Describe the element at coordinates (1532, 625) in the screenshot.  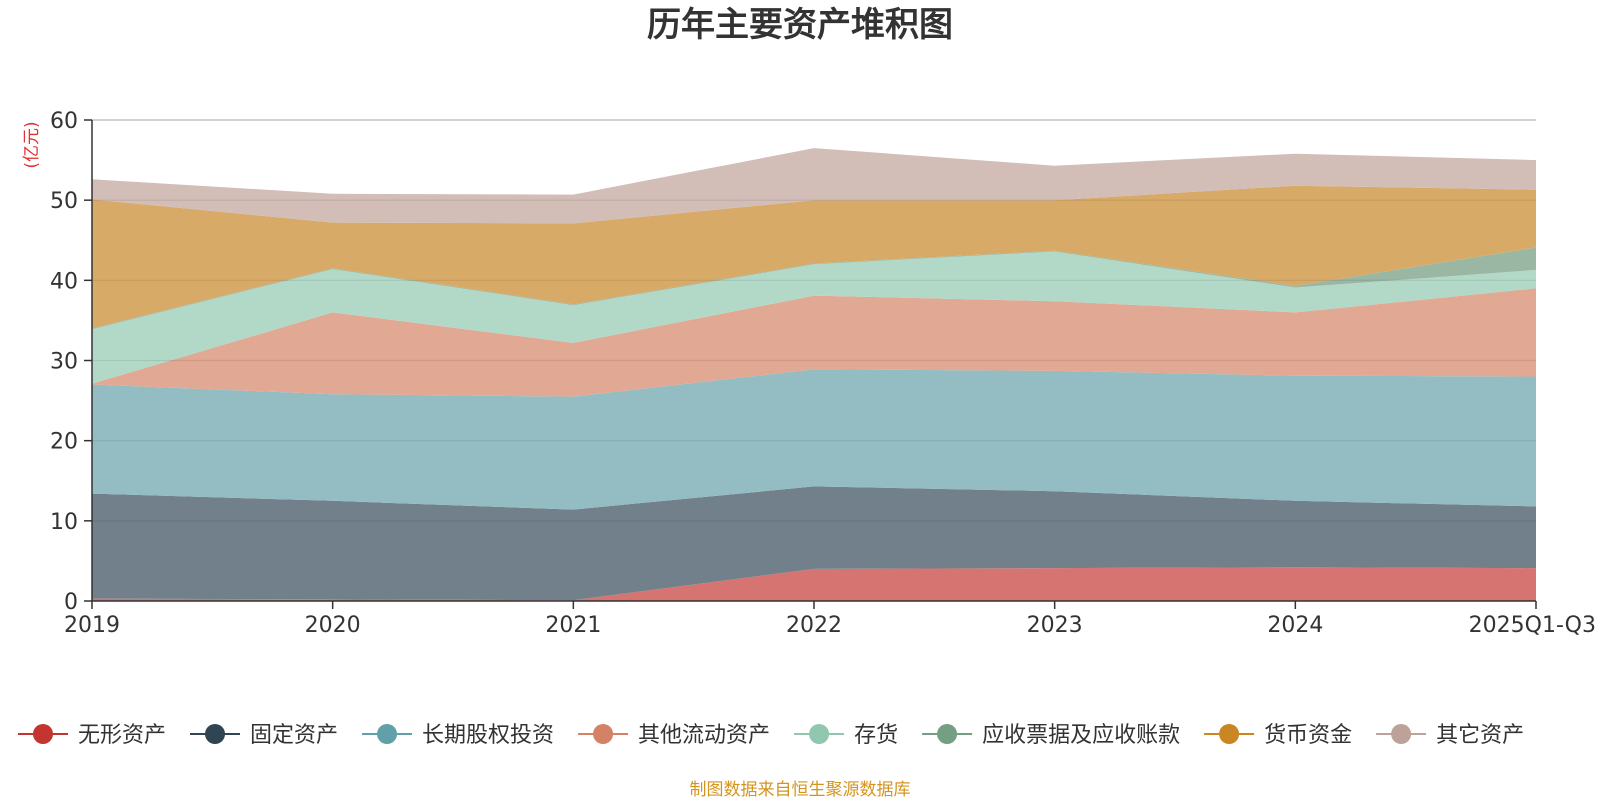
I see `x-tick-label-7: 2025Q1-Q3` at that location.